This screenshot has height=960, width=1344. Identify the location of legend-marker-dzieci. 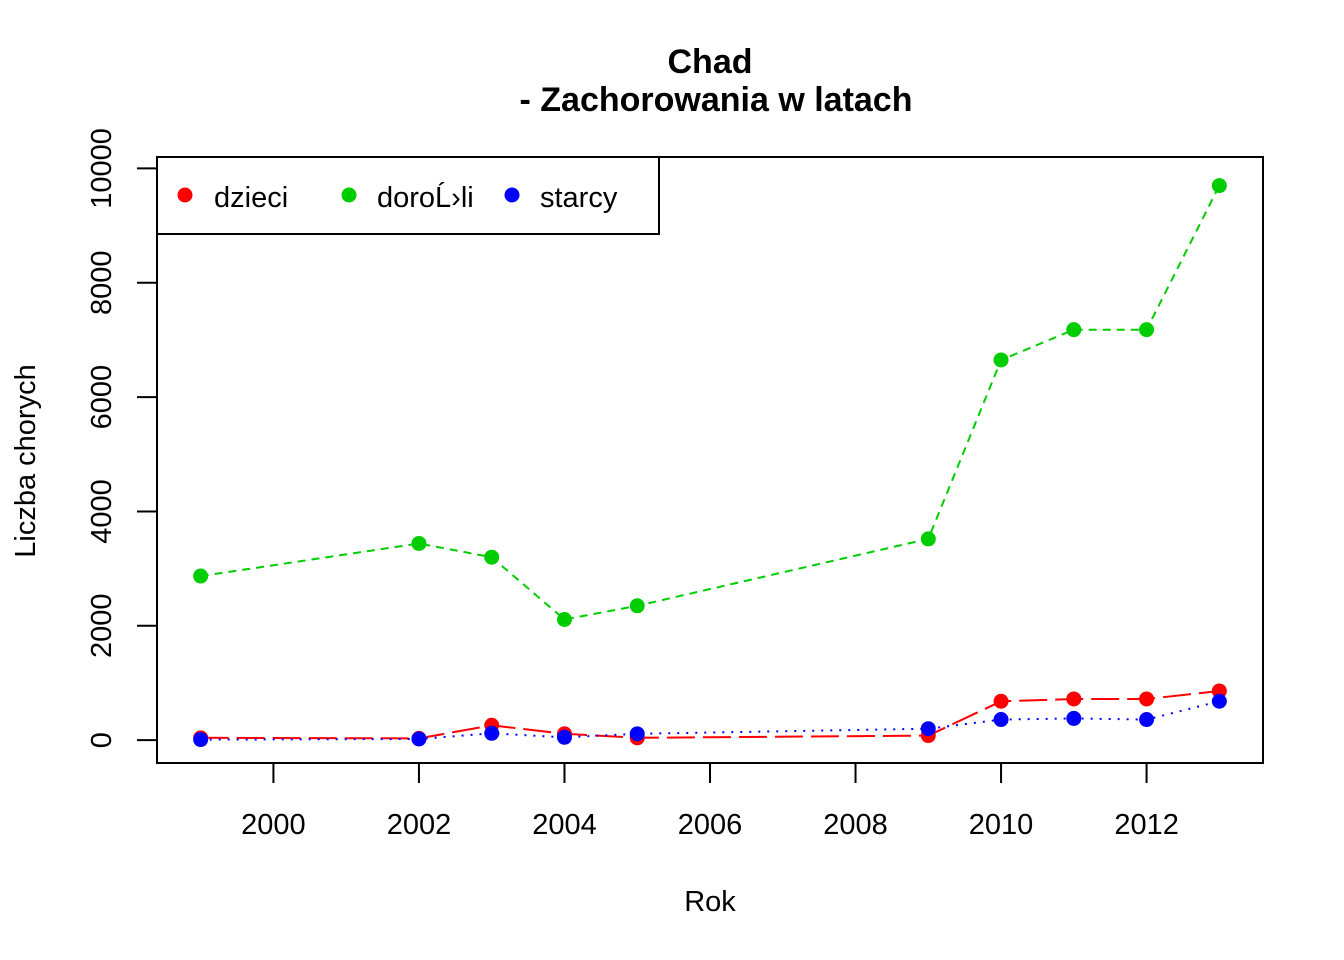
(185, 195).